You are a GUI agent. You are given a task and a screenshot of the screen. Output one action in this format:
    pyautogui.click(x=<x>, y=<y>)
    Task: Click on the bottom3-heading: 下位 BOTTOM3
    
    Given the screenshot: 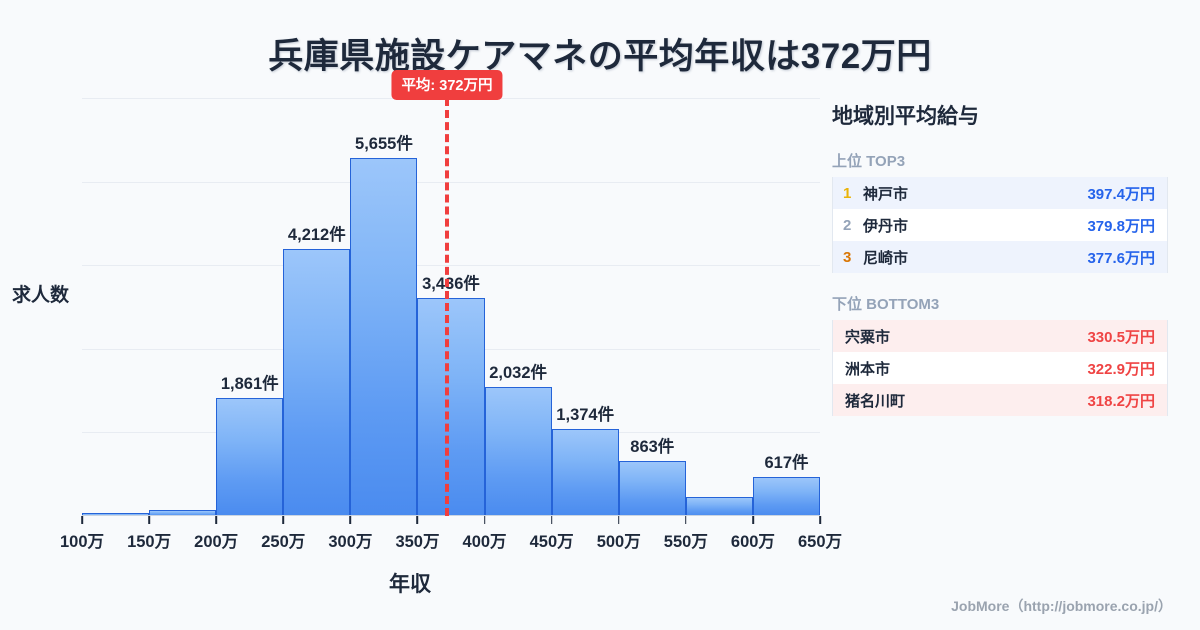 What is the action you would take?
    pyautogui.click(x=886, y=304)
    